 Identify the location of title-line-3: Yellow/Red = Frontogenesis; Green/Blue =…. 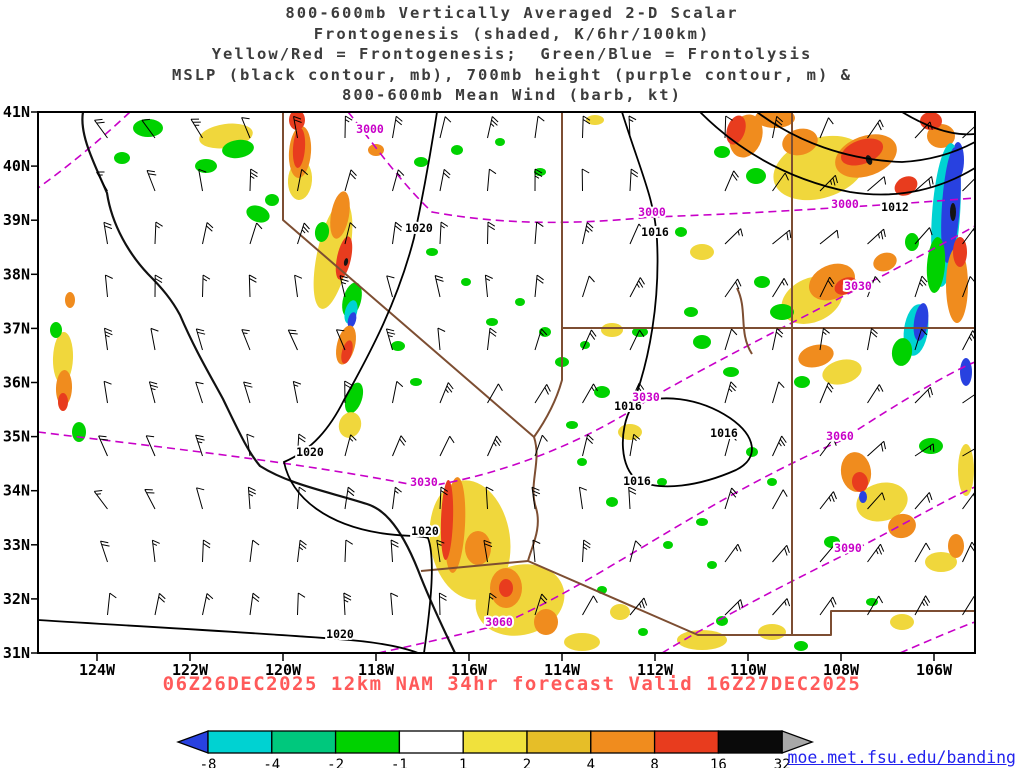
(512, 54).